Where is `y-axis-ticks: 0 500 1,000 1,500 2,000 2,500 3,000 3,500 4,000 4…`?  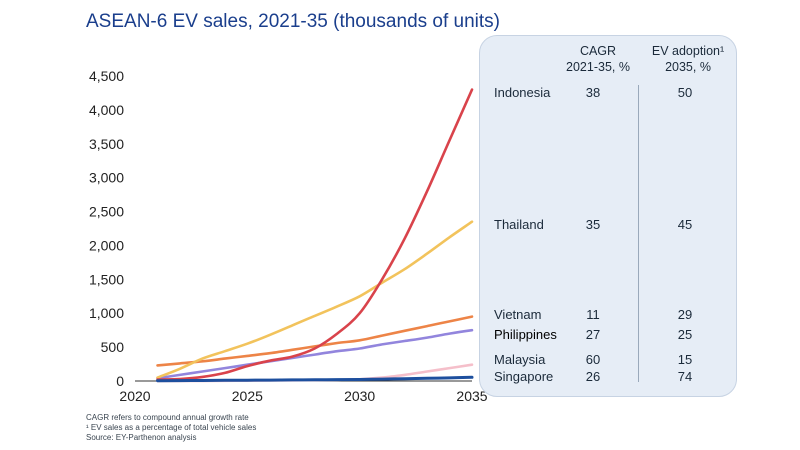
y-axis-ticks: 0 500 1,000 1,500 2,000 2,500 3,000 3,500 4,000 4… is located at coordinates (106, 228).